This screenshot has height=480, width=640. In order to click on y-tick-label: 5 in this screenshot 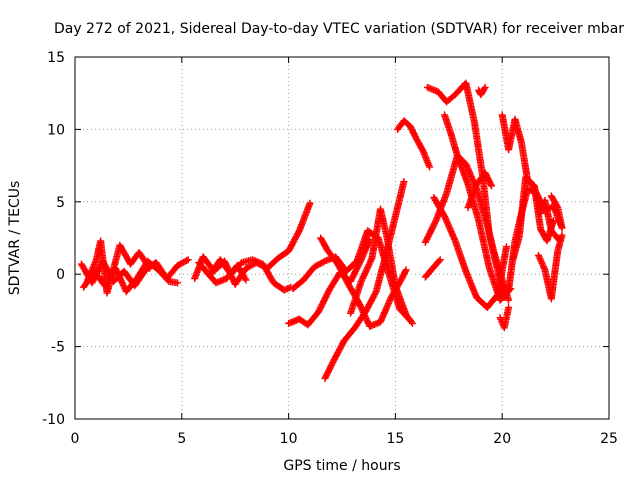, I will do `click(60, 203)`.